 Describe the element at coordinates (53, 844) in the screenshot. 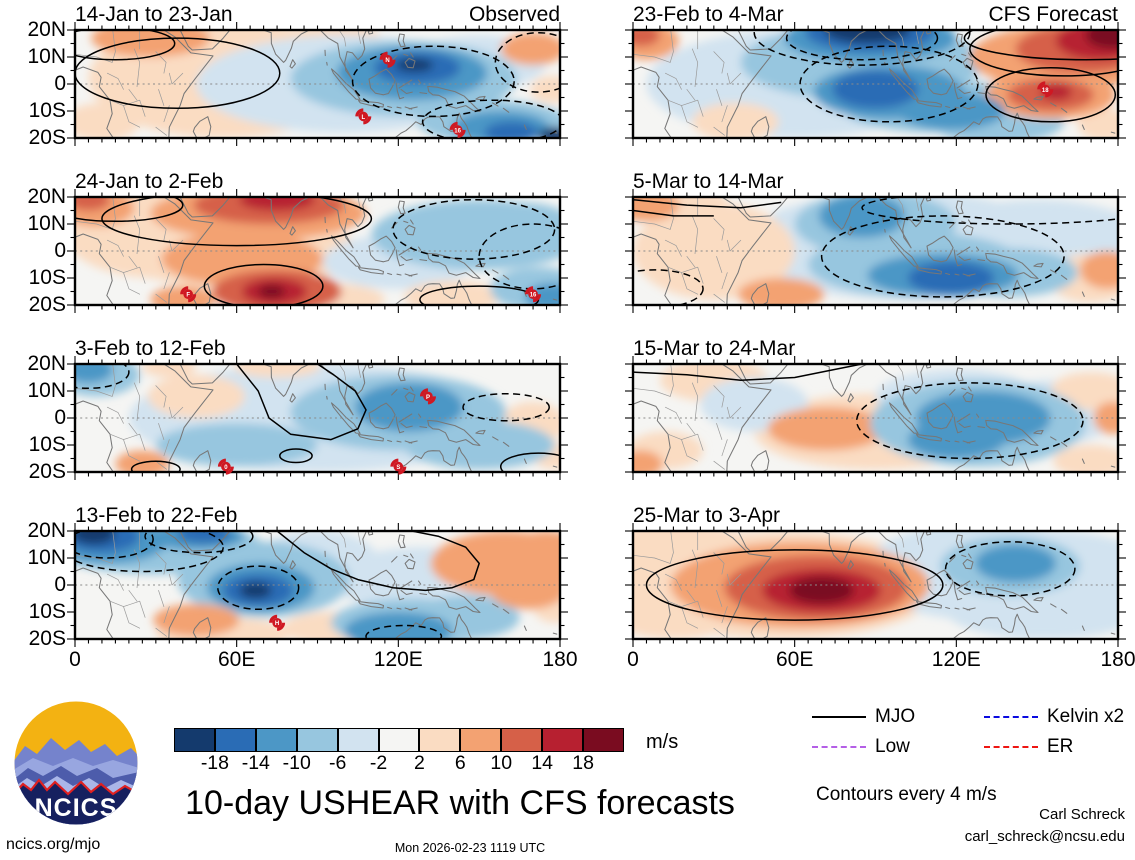

I see `site-link: ncics.org/mjo` at that location.